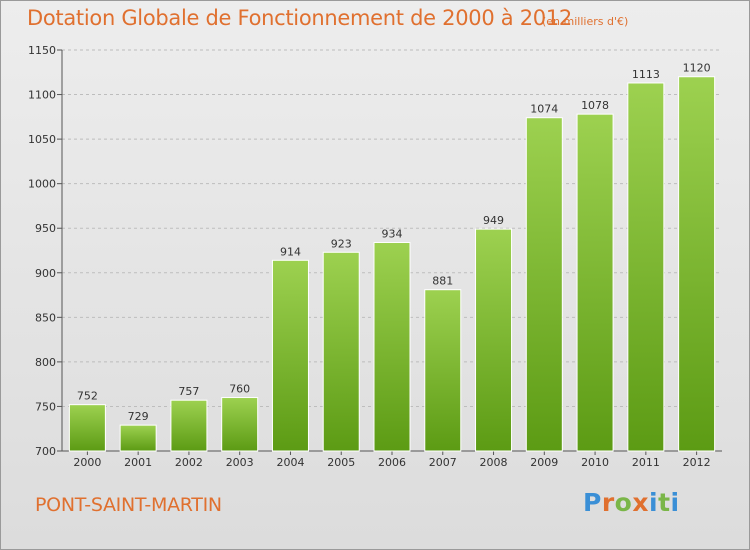  What do you see at coordinates (697, 68) in the screenshot?
I see `bar-value-label: 1120` at bounding box center [697, 68].